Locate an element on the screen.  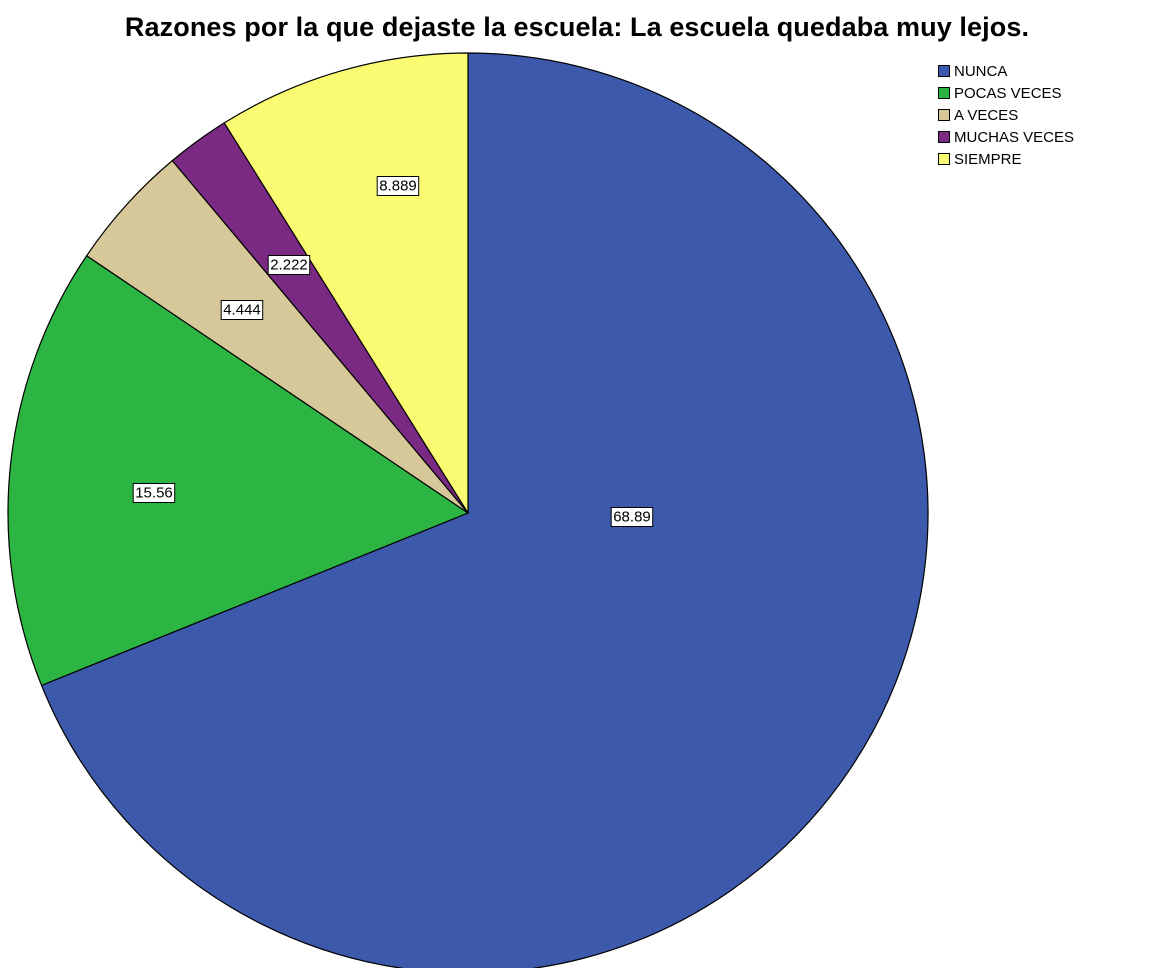
data-label-pocas-veces: 15.56 is located at coordinates (154, 493).